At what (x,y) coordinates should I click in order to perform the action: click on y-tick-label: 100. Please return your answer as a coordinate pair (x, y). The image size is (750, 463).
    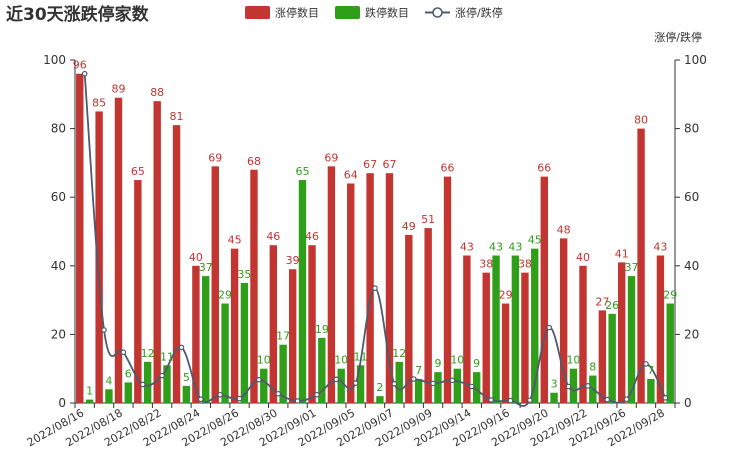
    Looking at the image, I should click on (54, 60).